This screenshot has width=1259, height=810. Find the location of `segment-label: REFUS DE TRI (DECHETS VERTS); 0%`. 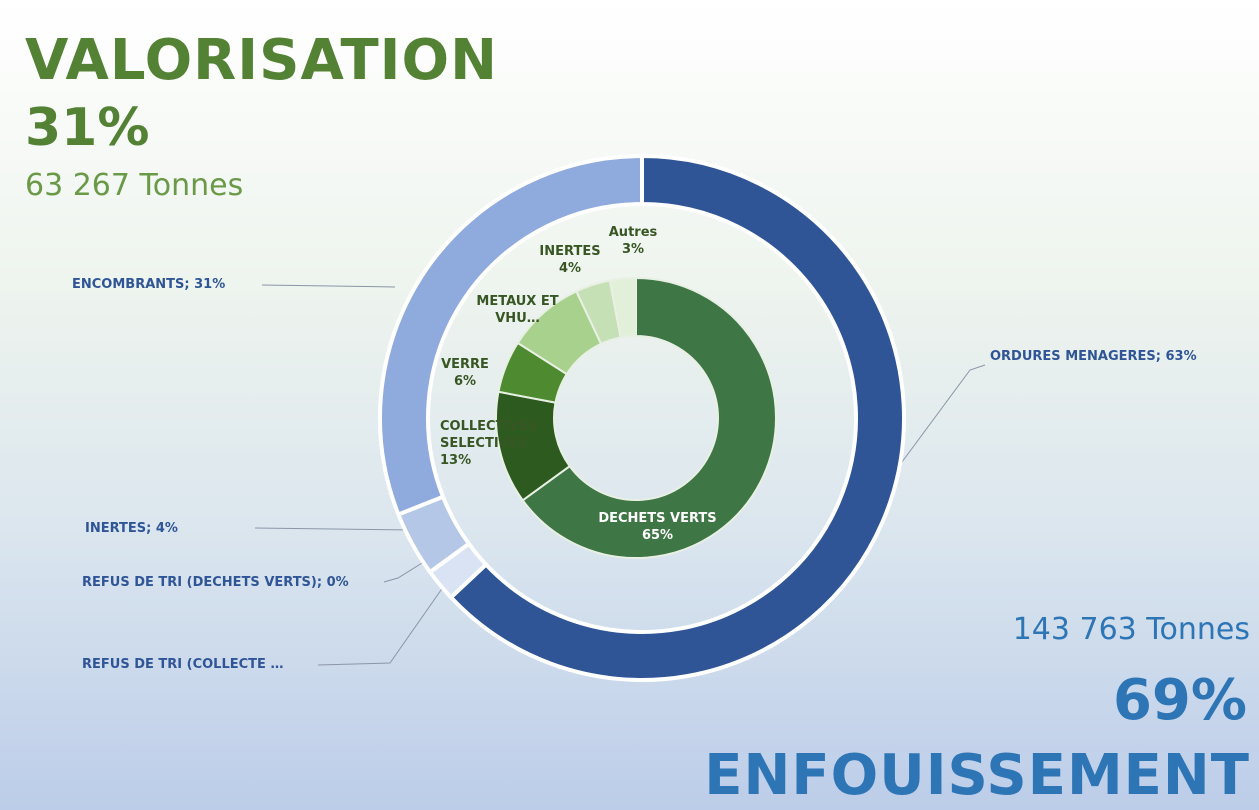

segment-label: REFUS DE TRI (DECHETS VERTS); 0% is located at coordinates (215, 582).